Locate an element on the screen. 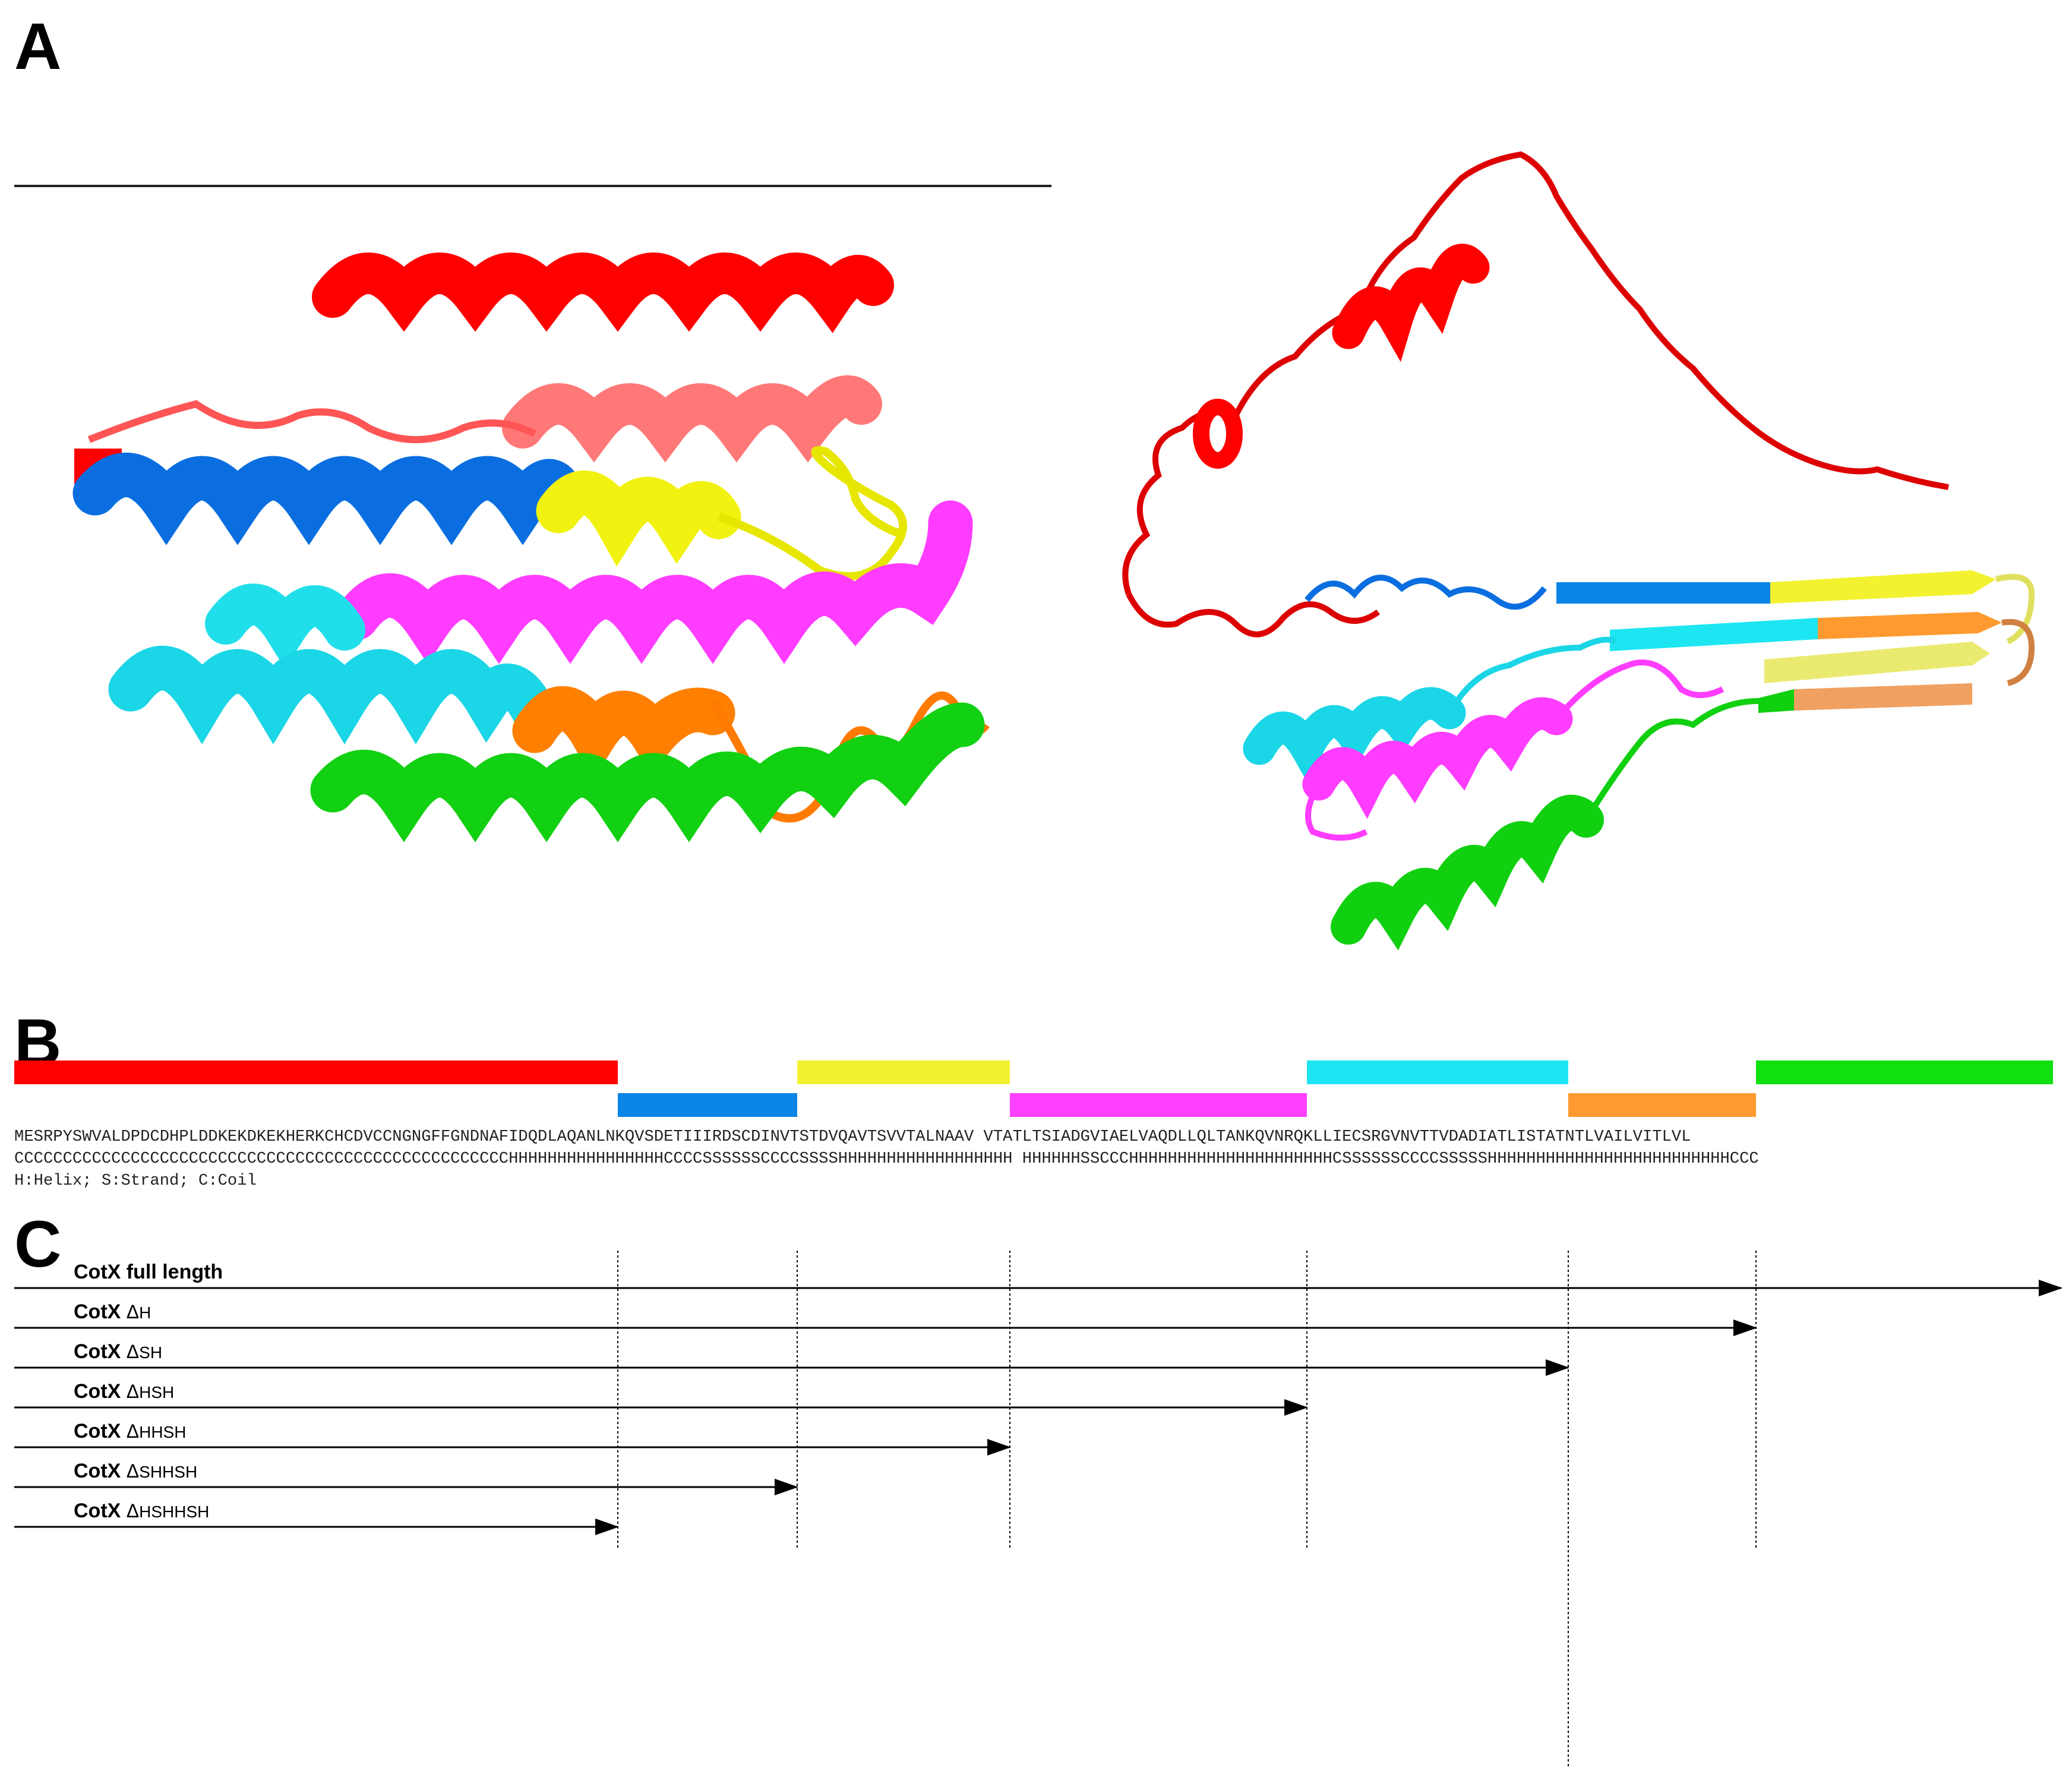 Image resolution: width=2072 pixels, height=1774 pixels. construct-arrows is located at coordinates (1038, 1407).